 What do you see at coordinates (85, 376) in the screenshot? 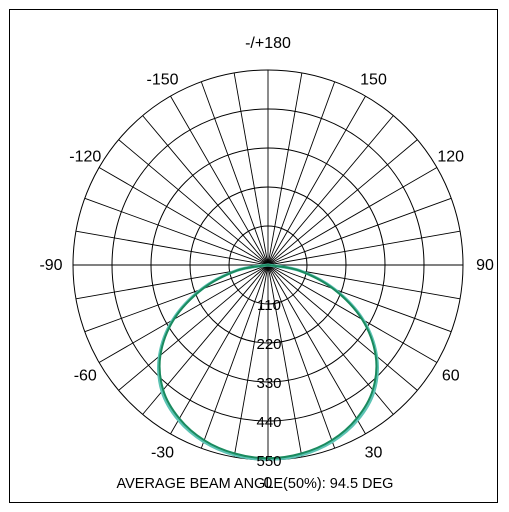
I see `angle-label: -60` at bounding box center [85, 376].